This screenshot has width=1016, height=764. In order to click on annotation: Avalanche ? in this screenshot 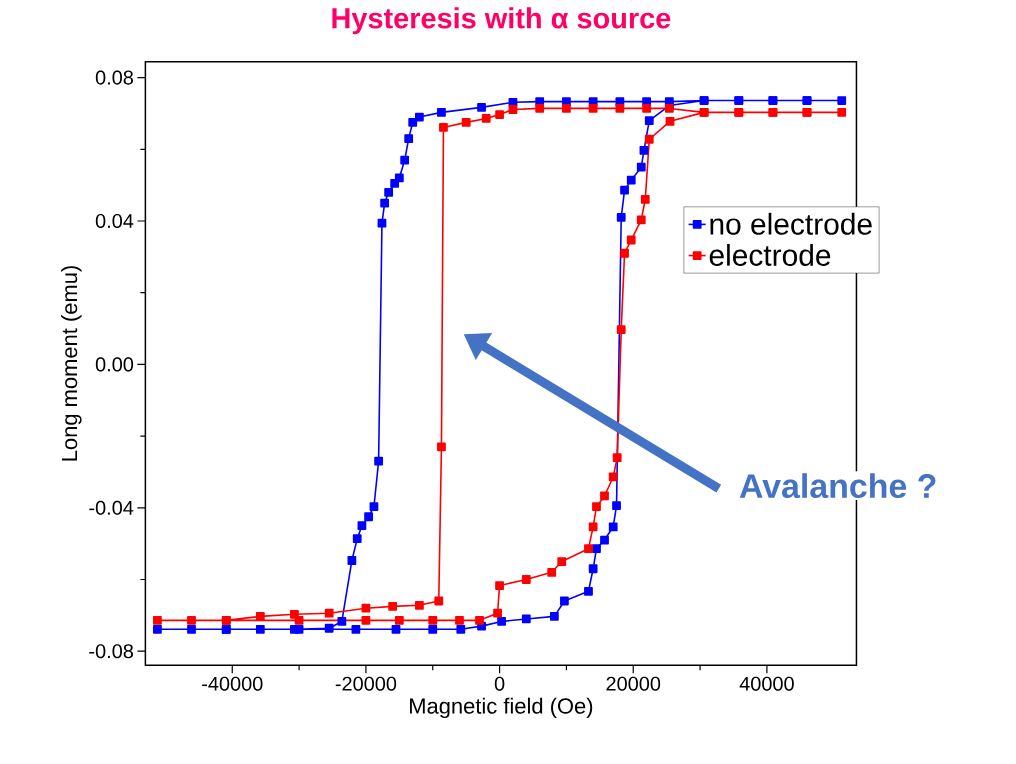, I will do `click(837, 486)`.